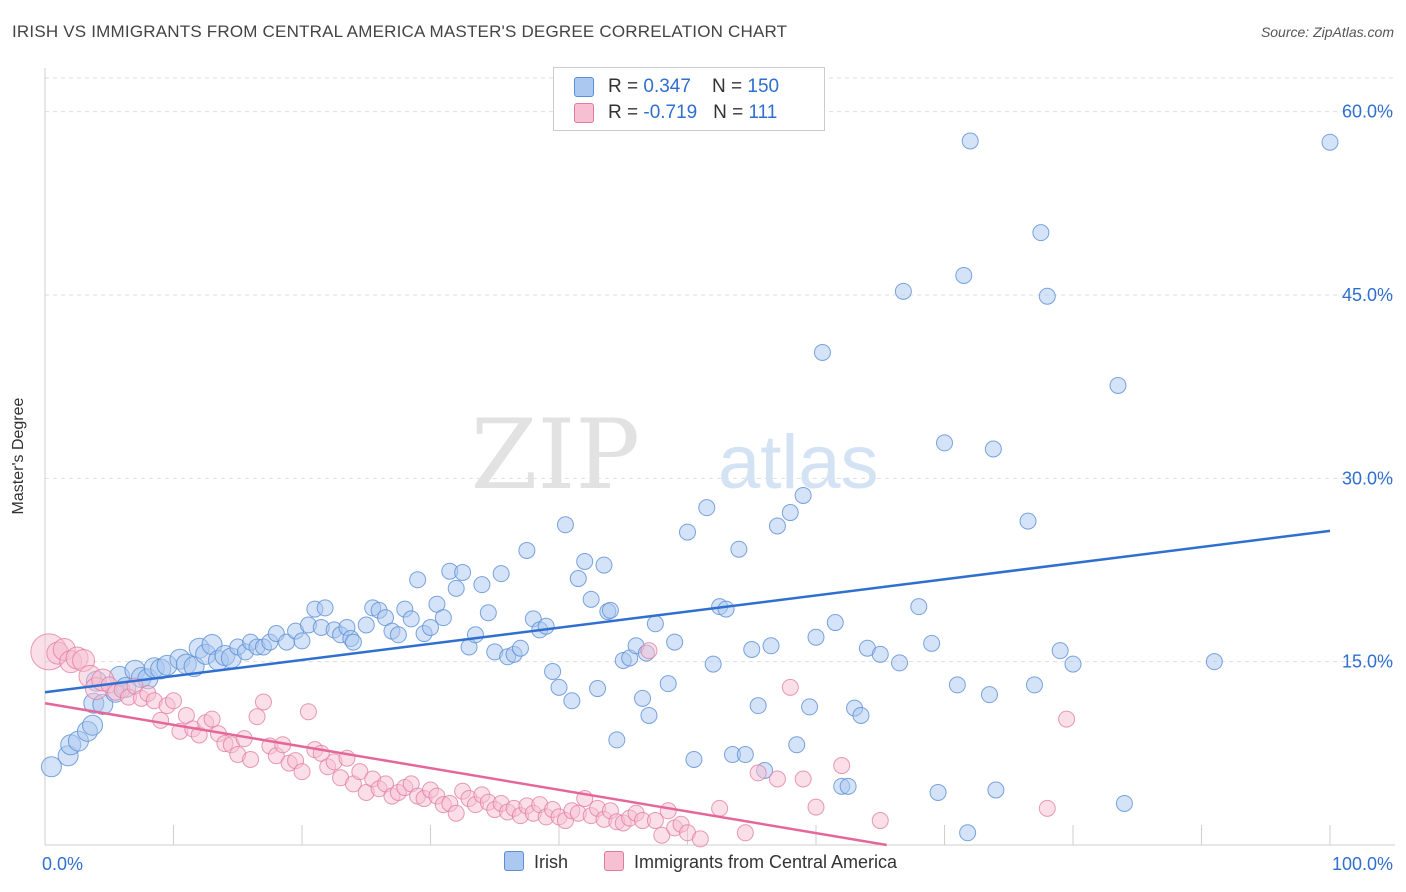  What do you see at coordinates (763, 86) in the screenshot?
I see `legend-n-irish: 150` at bounding box center [763, 86].